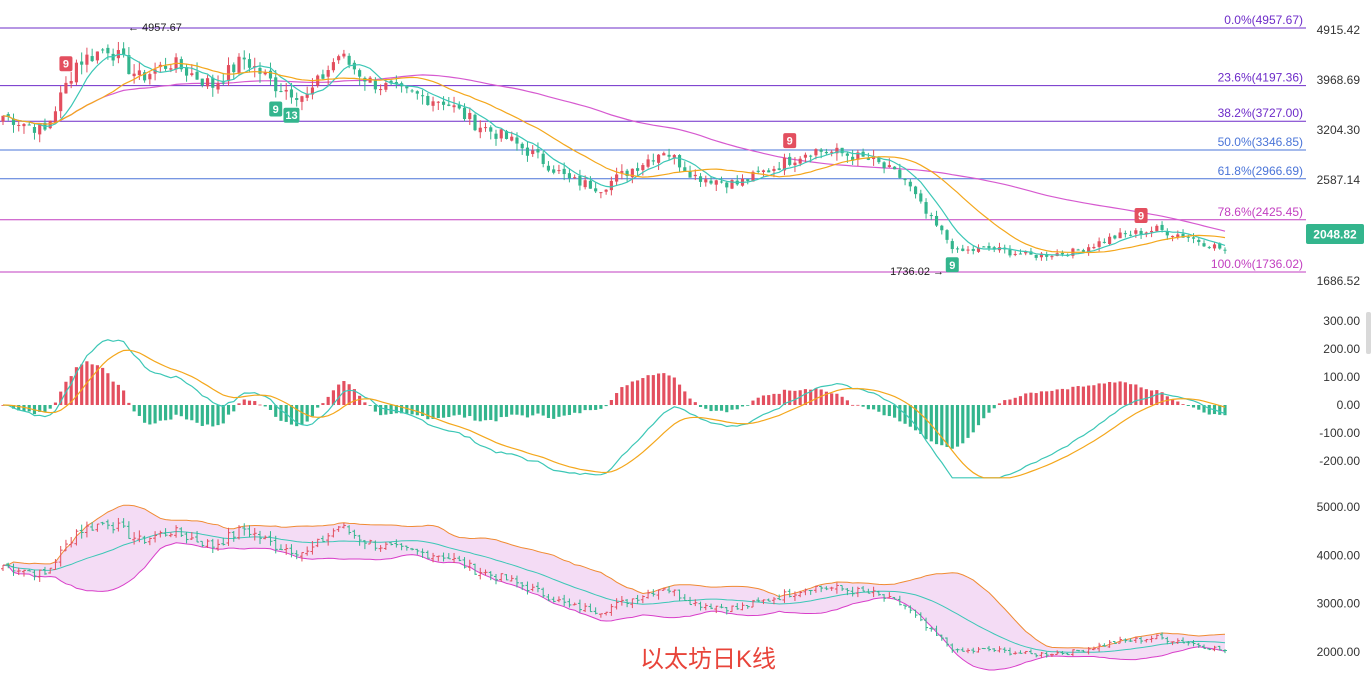  What do you see at coordinates (66, 64) in the screenshot?
I see `td-tag-box` at bounding box center [66, 64].